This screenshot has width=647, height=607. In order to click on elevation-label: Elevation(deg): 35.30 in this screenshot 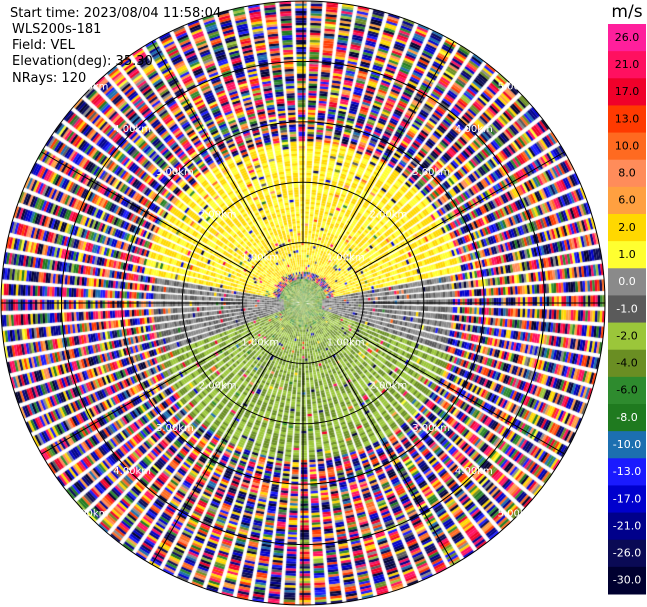, I will do `click(82, 61)`.